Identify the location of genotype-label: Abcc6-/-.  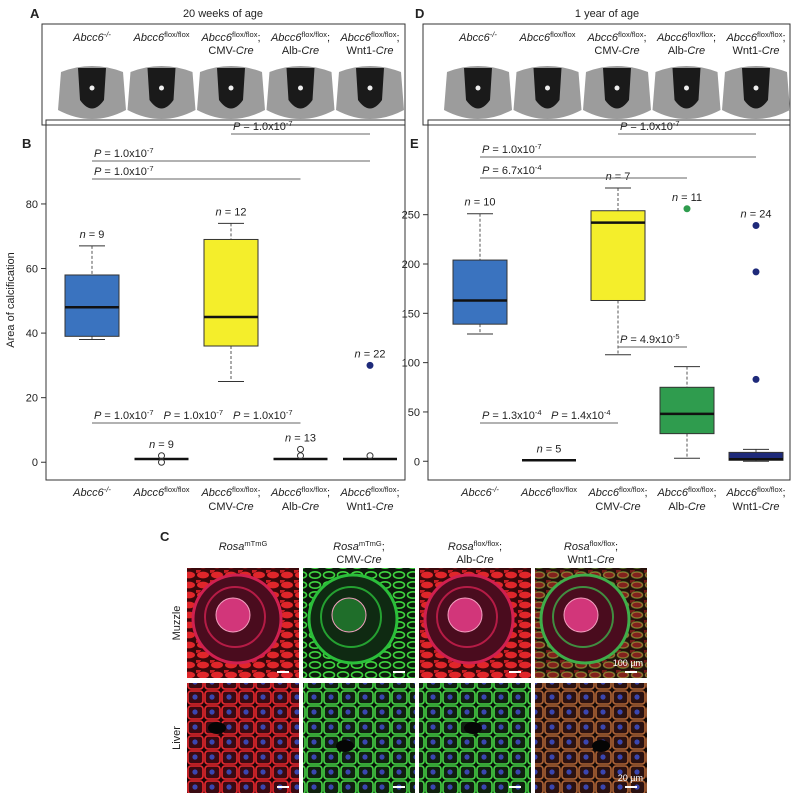
(91, 37).